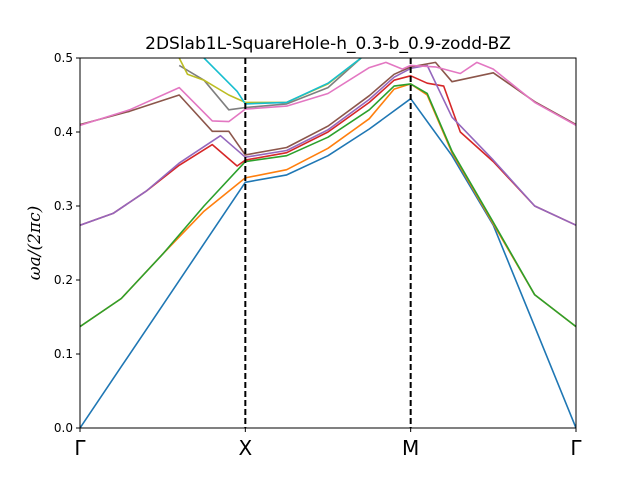 This screenshot has height=480, width=640. I want to click on x-tick-label: X, so click(245, 448).